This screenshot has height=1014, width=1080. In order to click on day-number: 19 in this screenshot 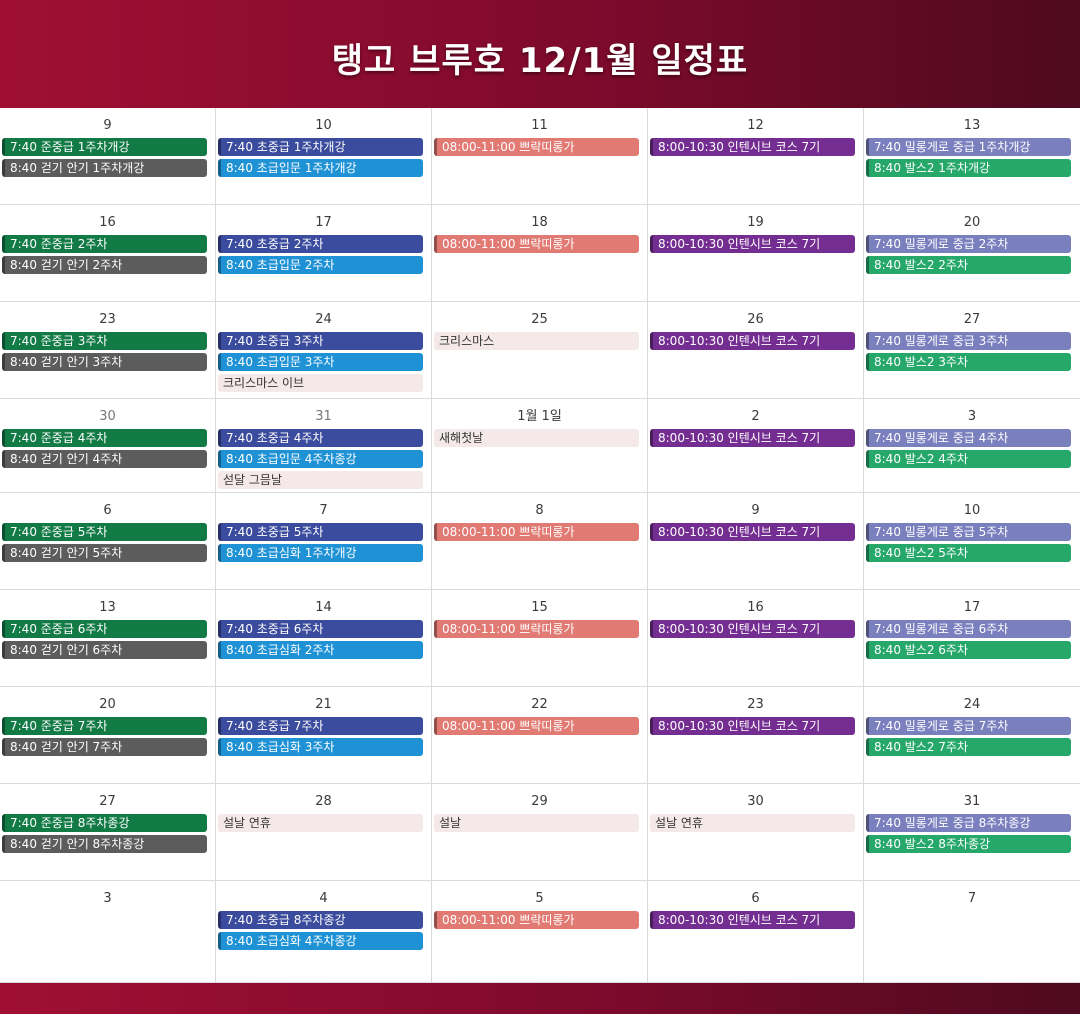, I will do `click(755, 222)`.